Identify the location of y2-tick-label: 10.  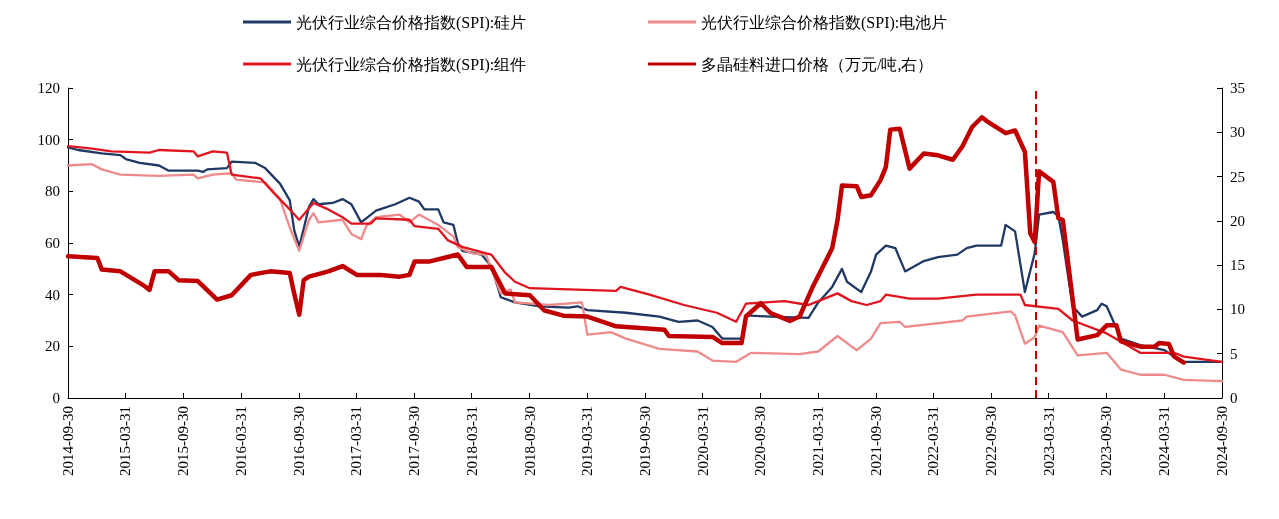
(1237, 309).